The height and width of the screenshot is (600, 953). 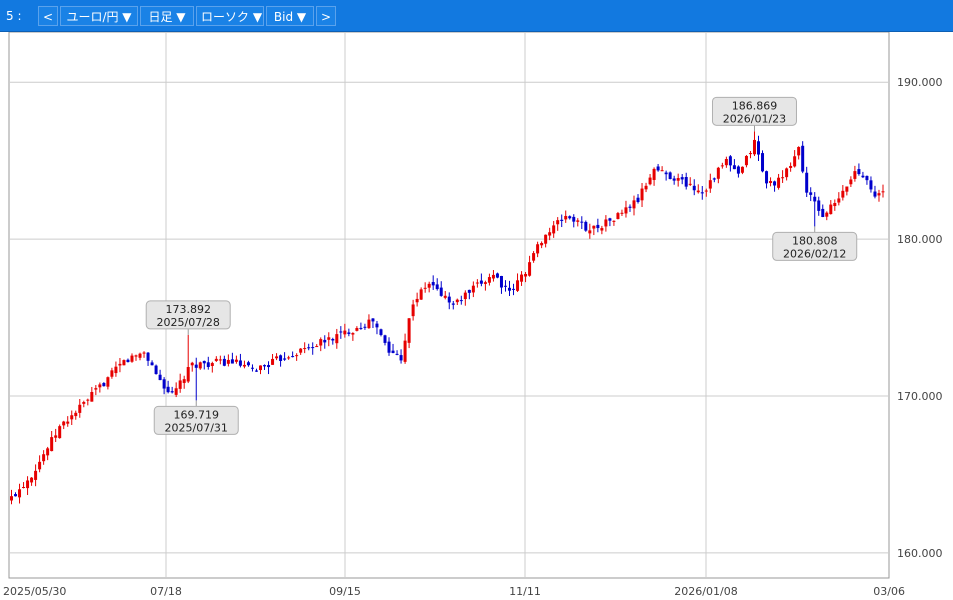 I want to click on x-tick-label: 2026/01/08, so click(x=705, y=591).